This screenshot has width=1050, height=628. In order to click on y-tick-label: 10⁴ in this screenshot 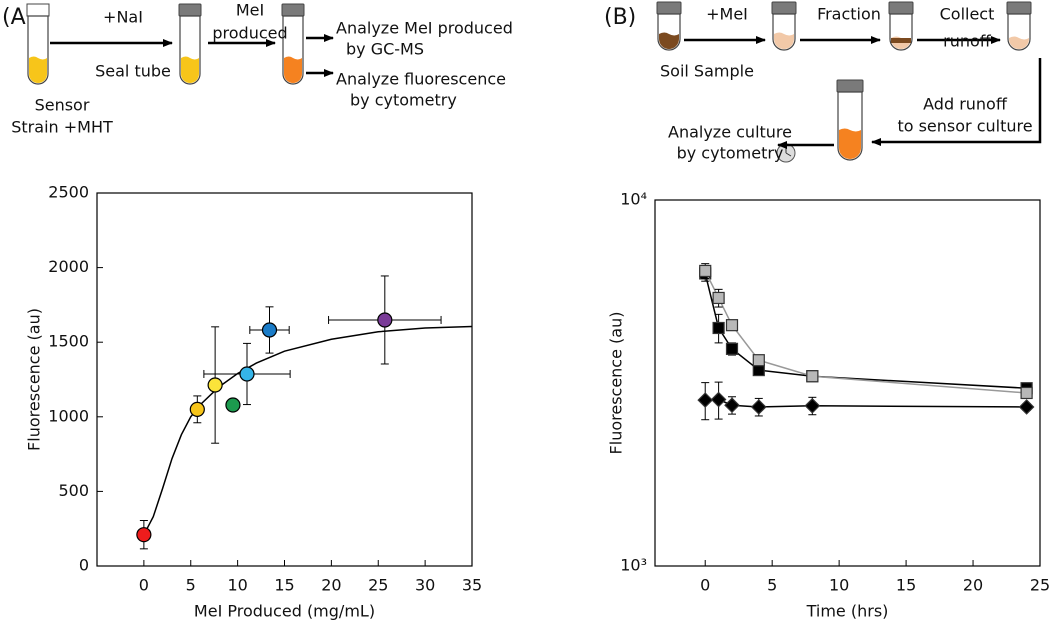, I will do `click(633, 199)`.